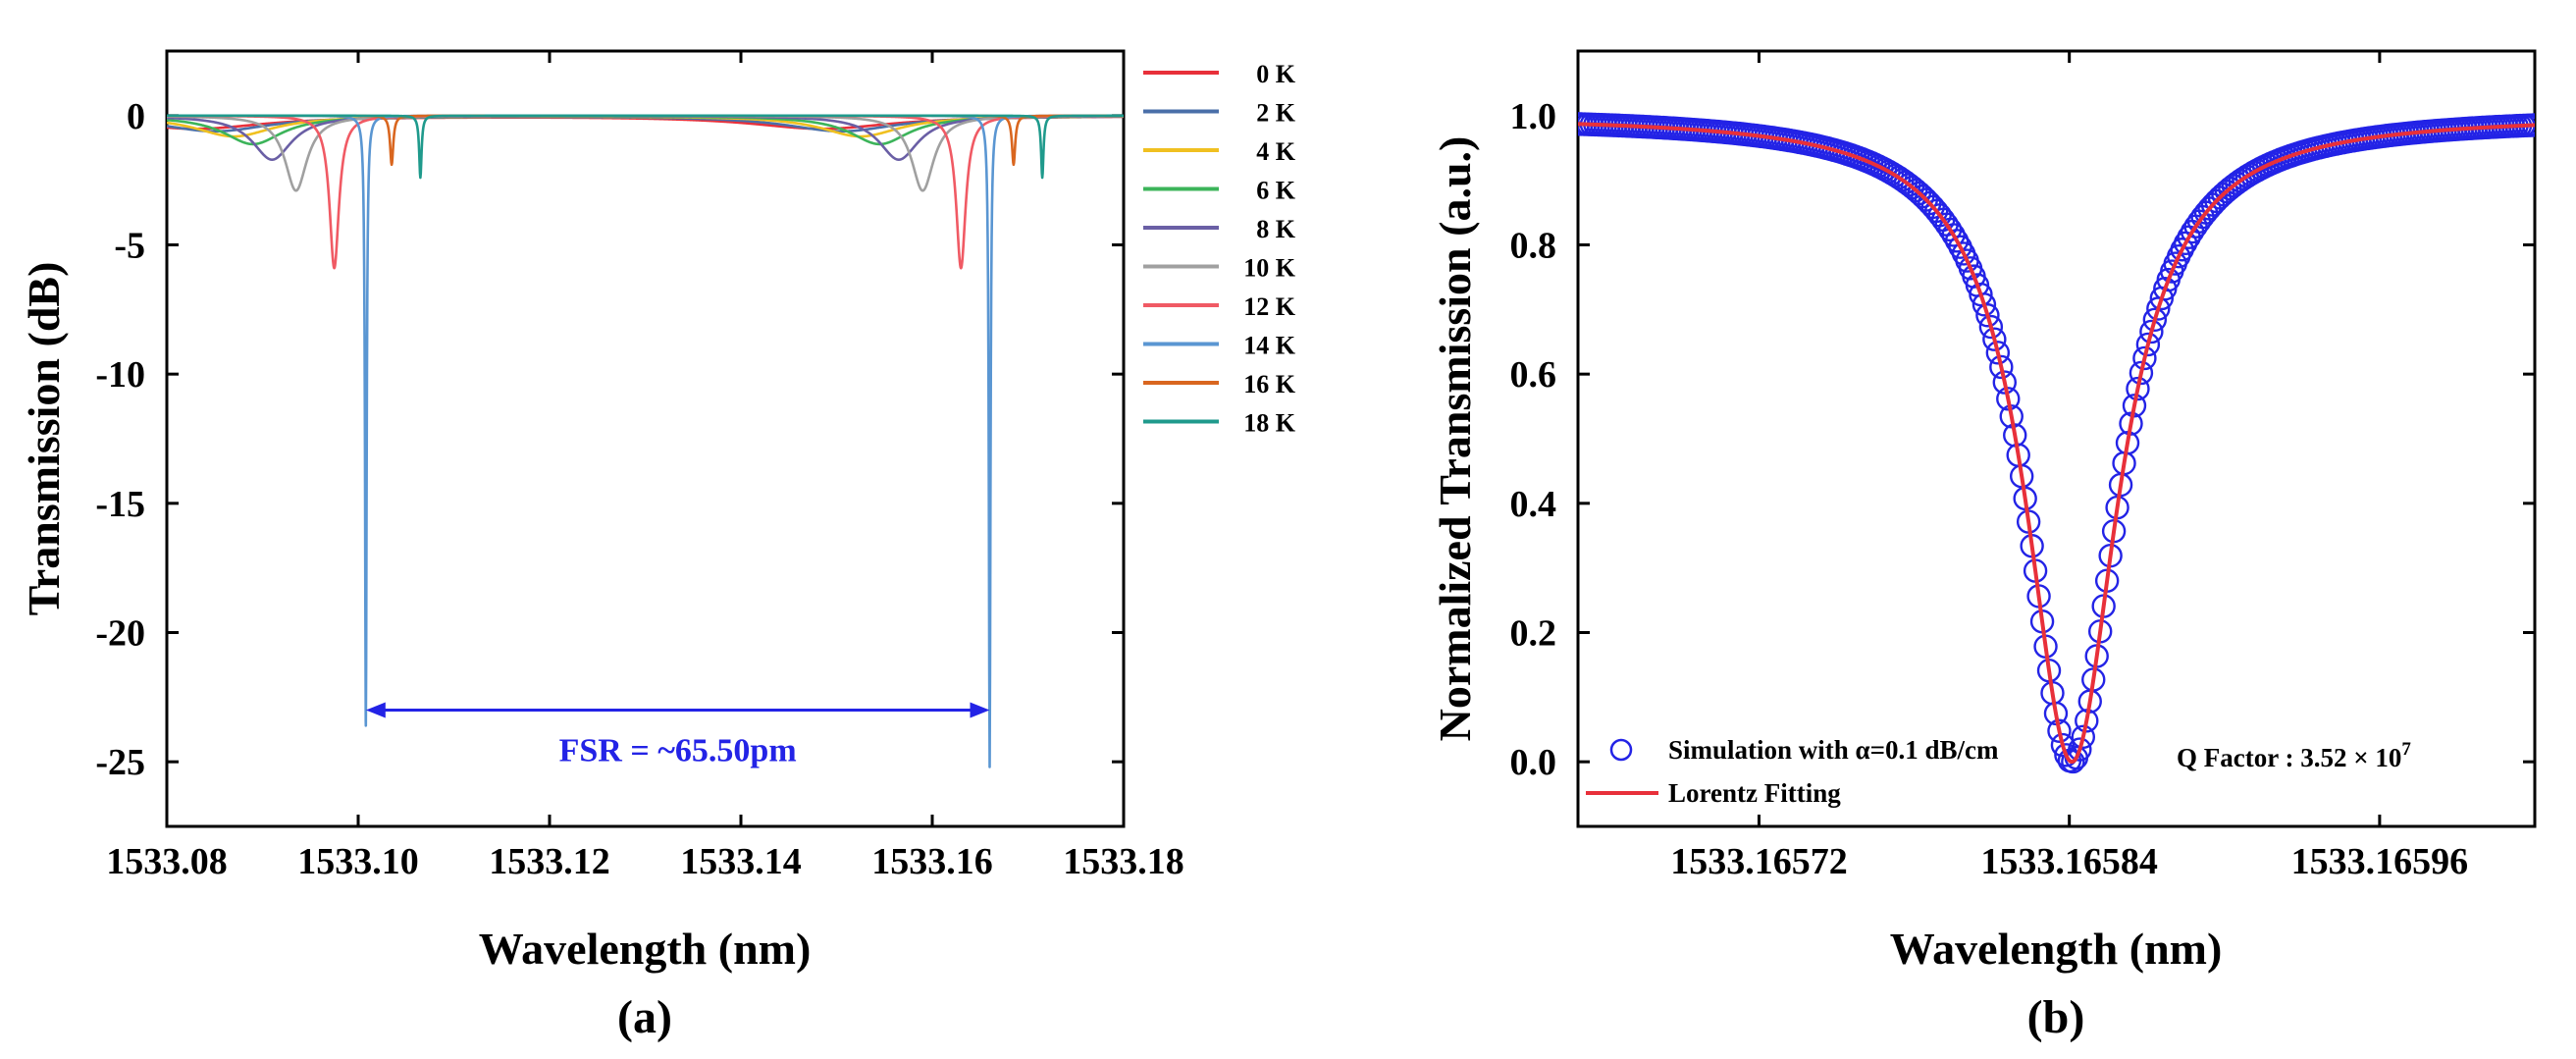  I want to click on fsr-annotation: FSR = ~65.50pm, so click(677, 735).